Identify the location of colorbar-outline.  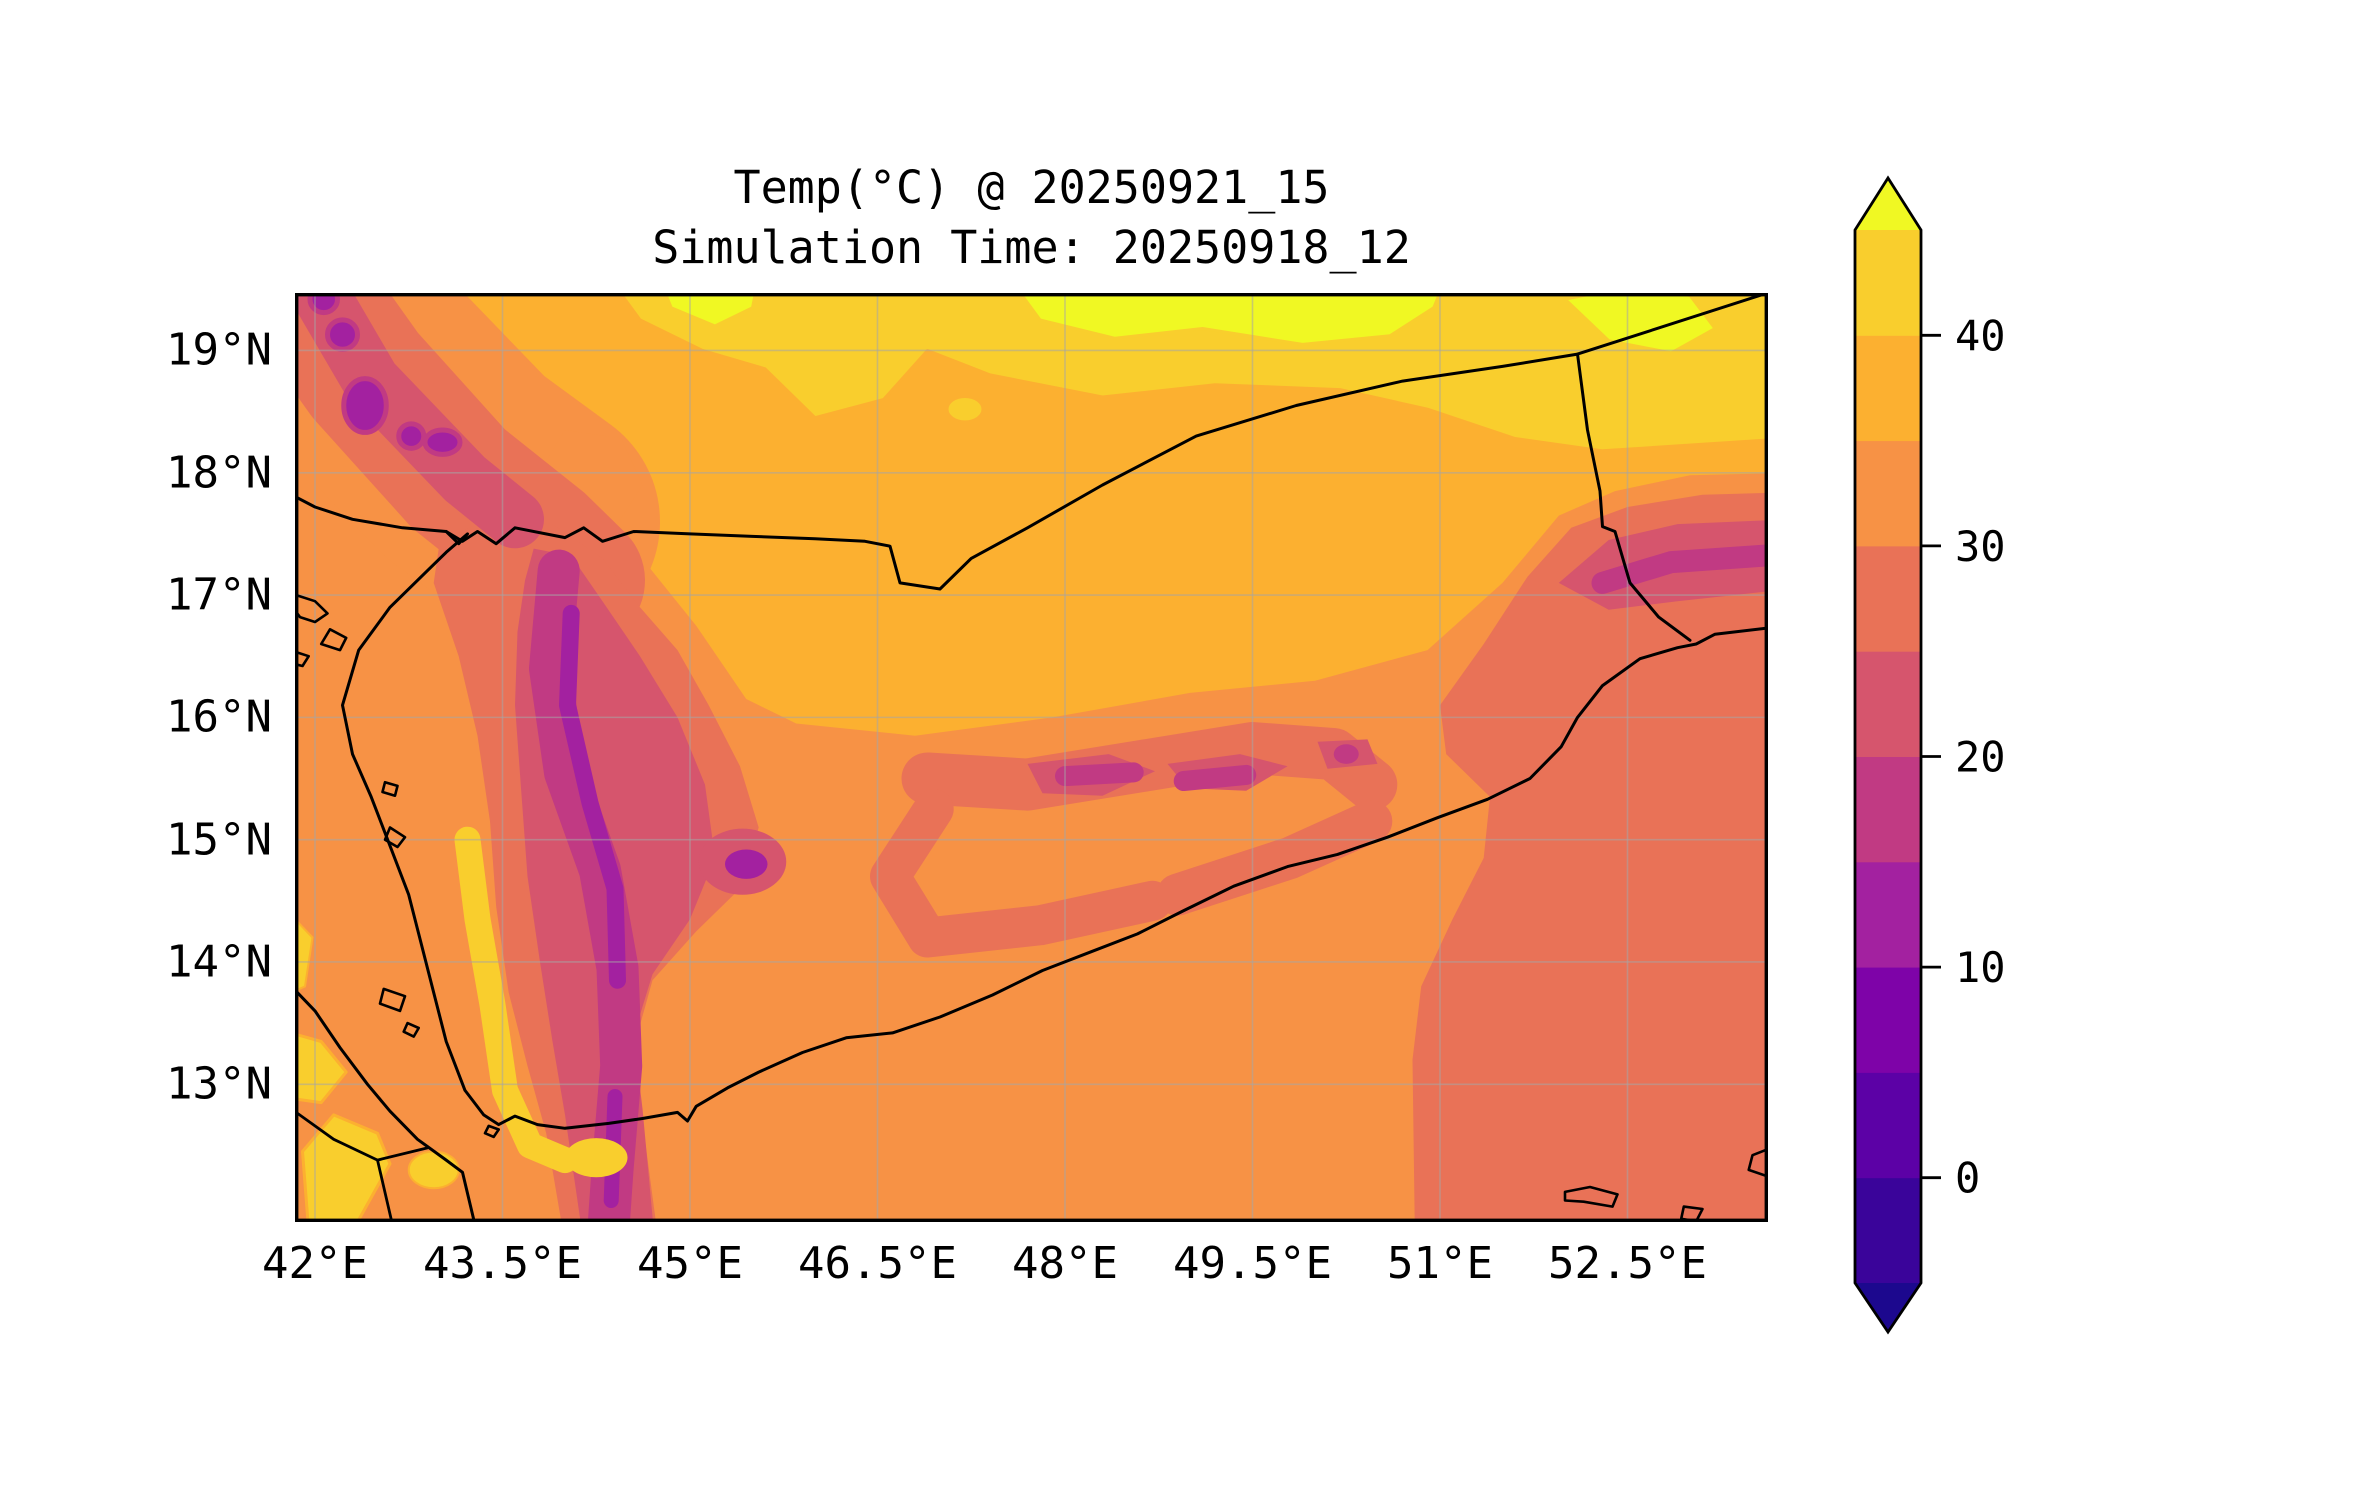
(1888, 755).